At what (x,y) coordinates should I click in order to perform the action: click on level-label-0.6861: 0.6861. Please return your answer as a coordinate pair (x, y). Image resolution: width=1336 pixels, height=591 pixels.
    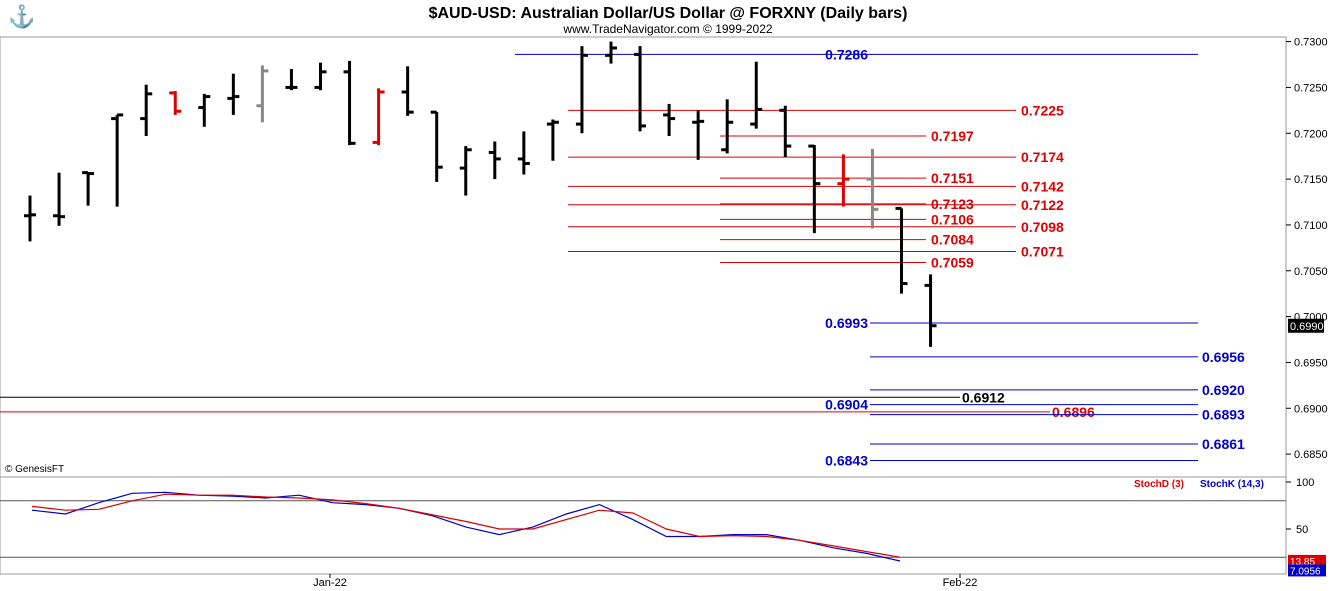
    Looking at the image, I should click on (1223, 444).